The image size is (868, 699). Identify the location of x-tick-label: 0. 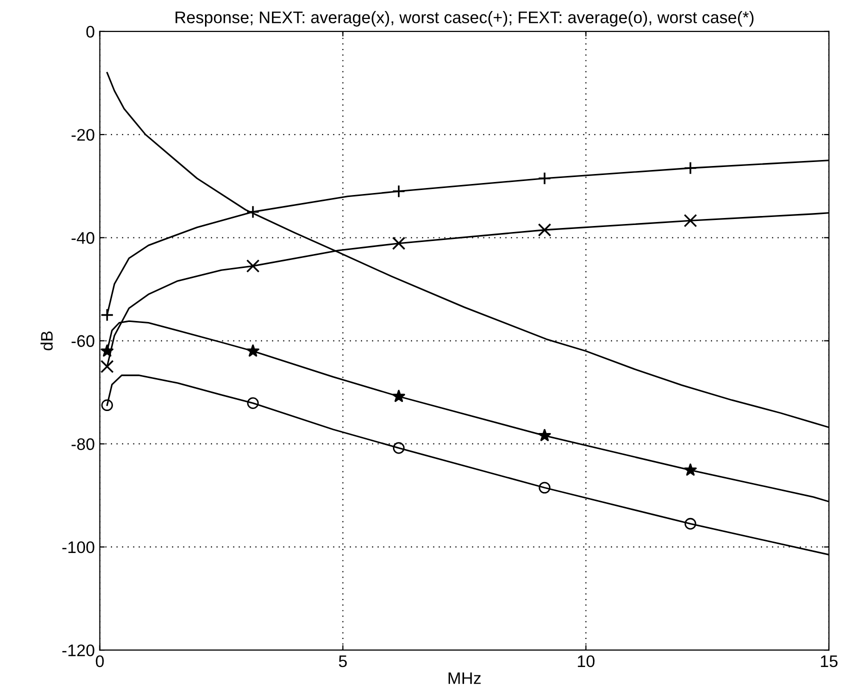
(100, 661).